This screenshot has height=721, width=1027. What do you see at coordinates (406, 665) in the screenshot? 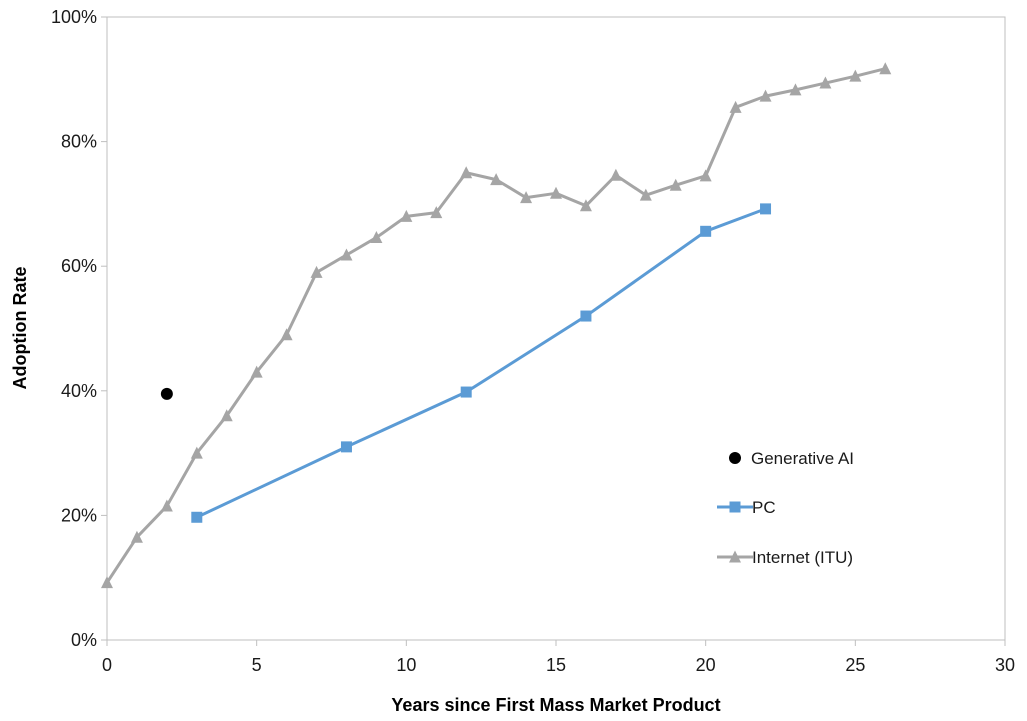
I see `x-tick-label: 10` at bounding box center [406, 665].